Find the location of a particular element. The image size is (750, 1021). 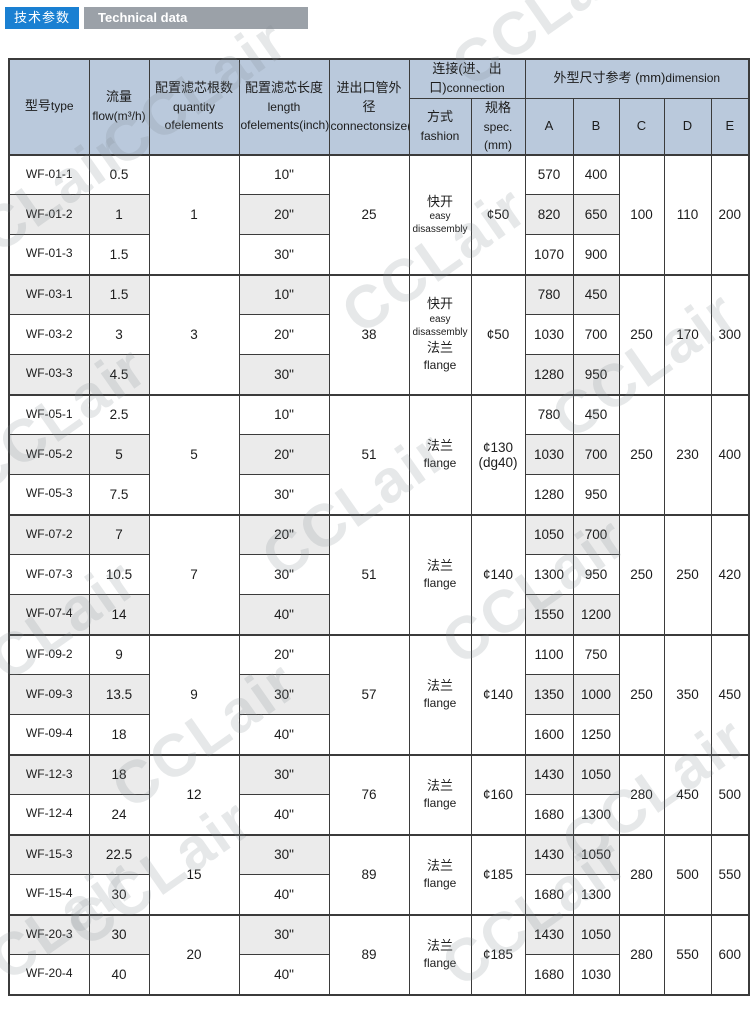

cell-dim-b: 1250 is located at coordinates (596, 735).